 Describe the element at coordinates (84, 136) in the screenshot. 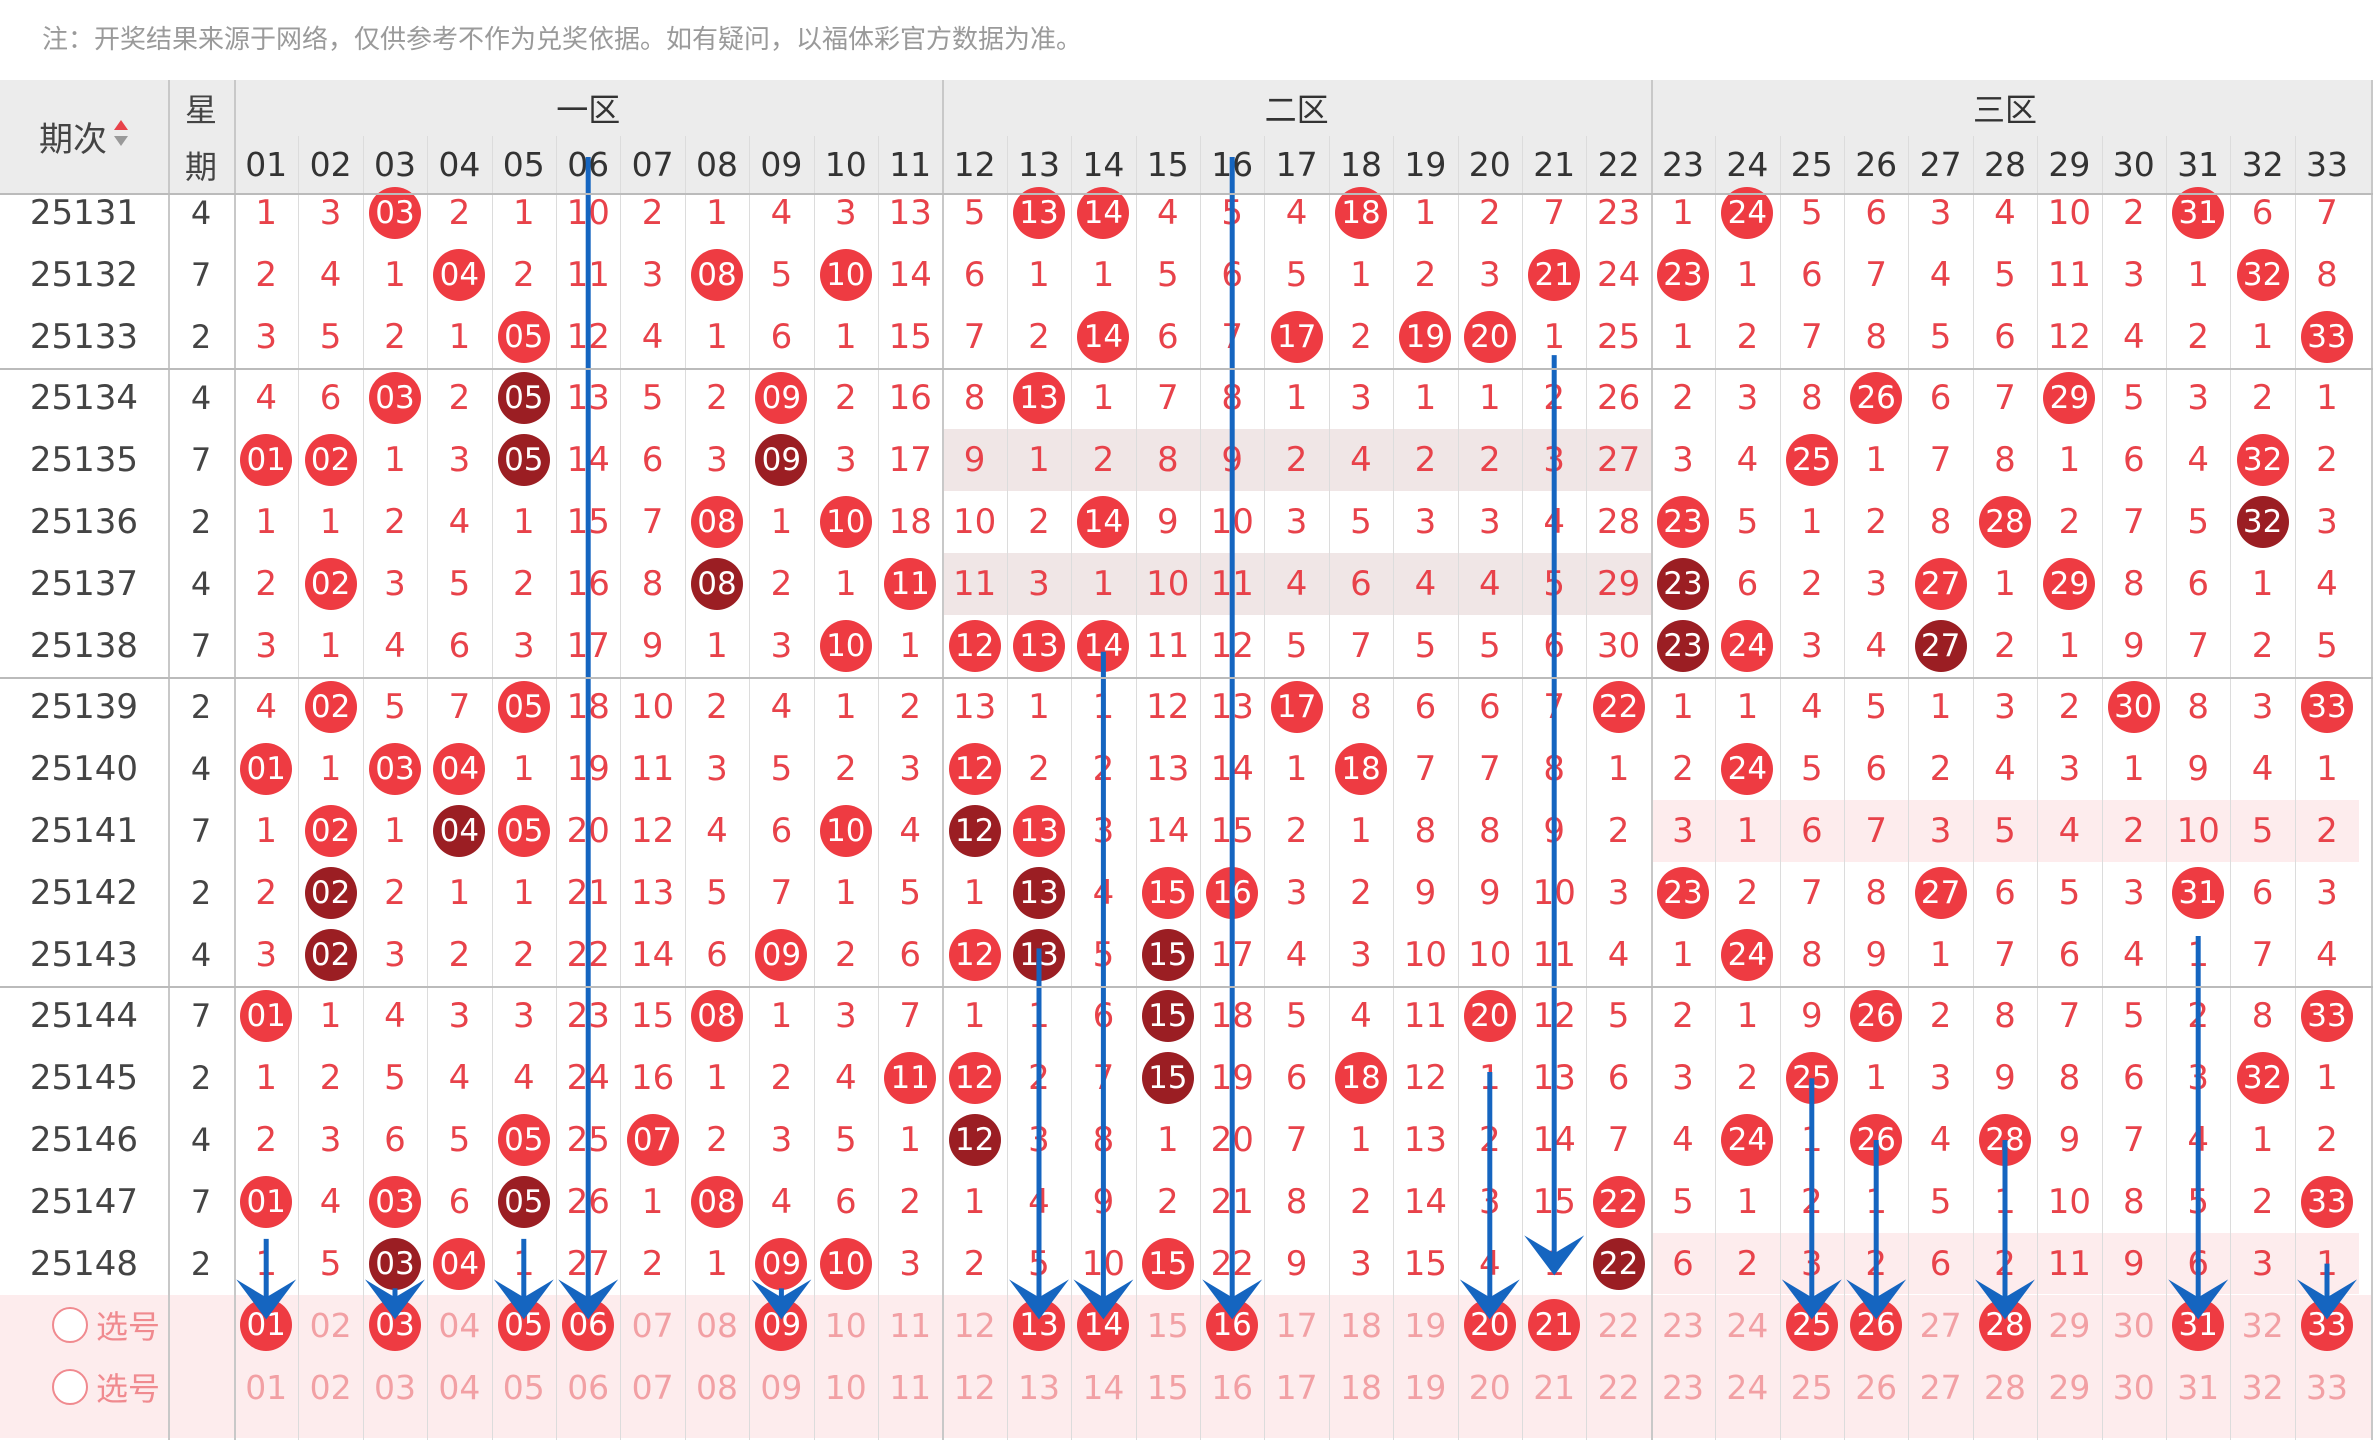

I see `issue-column-header: 期次` at that location.